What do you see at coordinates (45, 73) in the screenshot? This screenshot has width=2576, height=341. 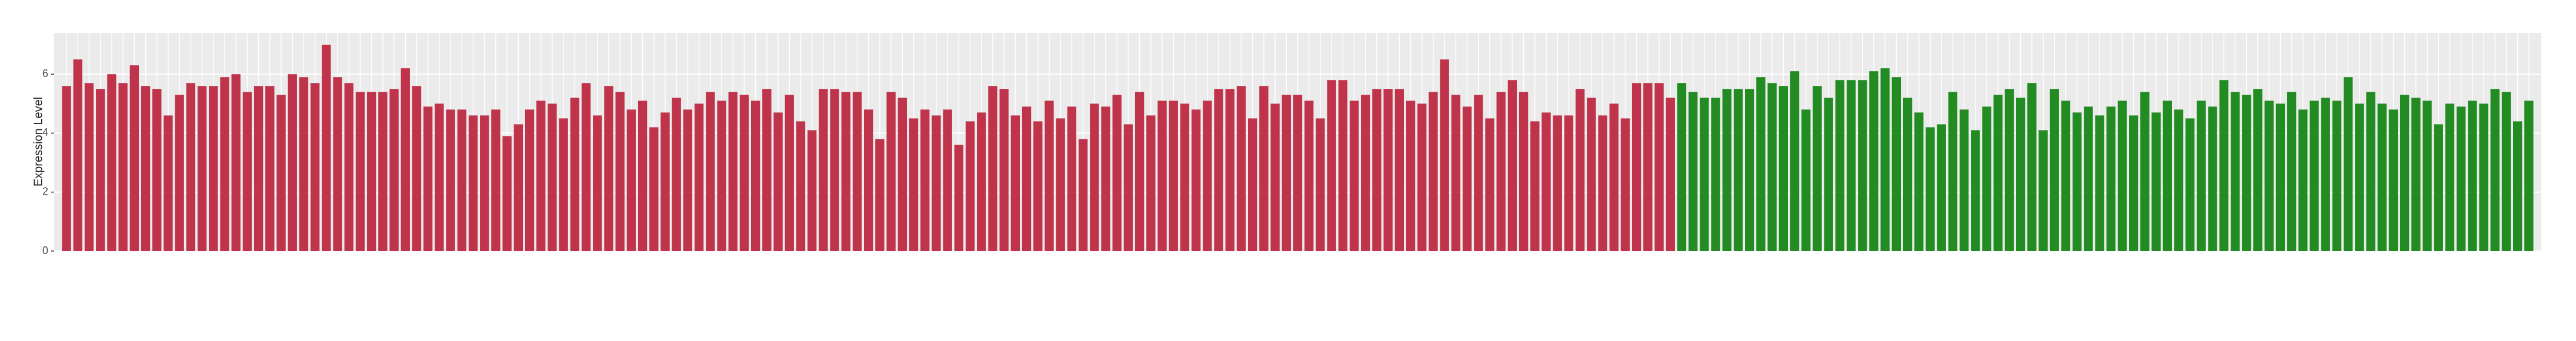 I see `y-tick-label: 6` at bounding box center [45, 73].